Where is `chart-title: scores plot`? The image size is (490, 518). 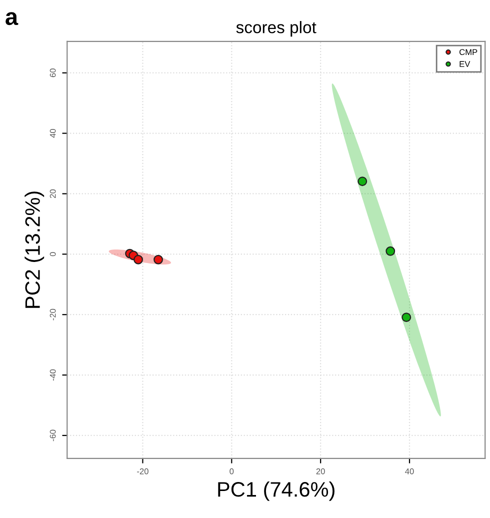
chart-title: scores plot is located at coordinates (276, 29).